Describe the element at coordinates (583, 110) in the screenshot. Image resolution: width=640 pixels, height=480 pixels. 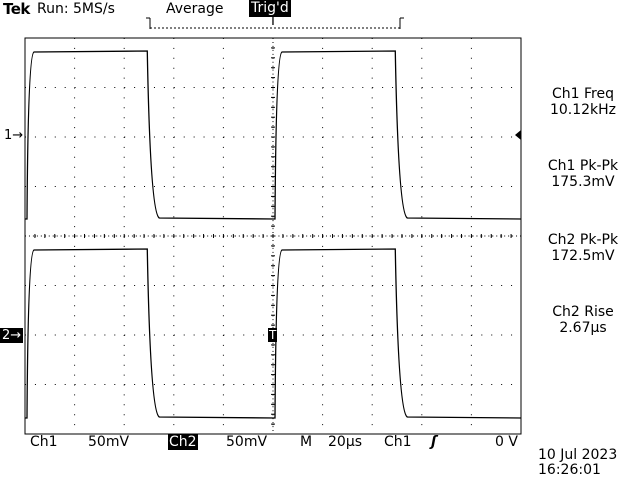
I see `meas-ch1-freq-value: 10.12kHz` at that location.